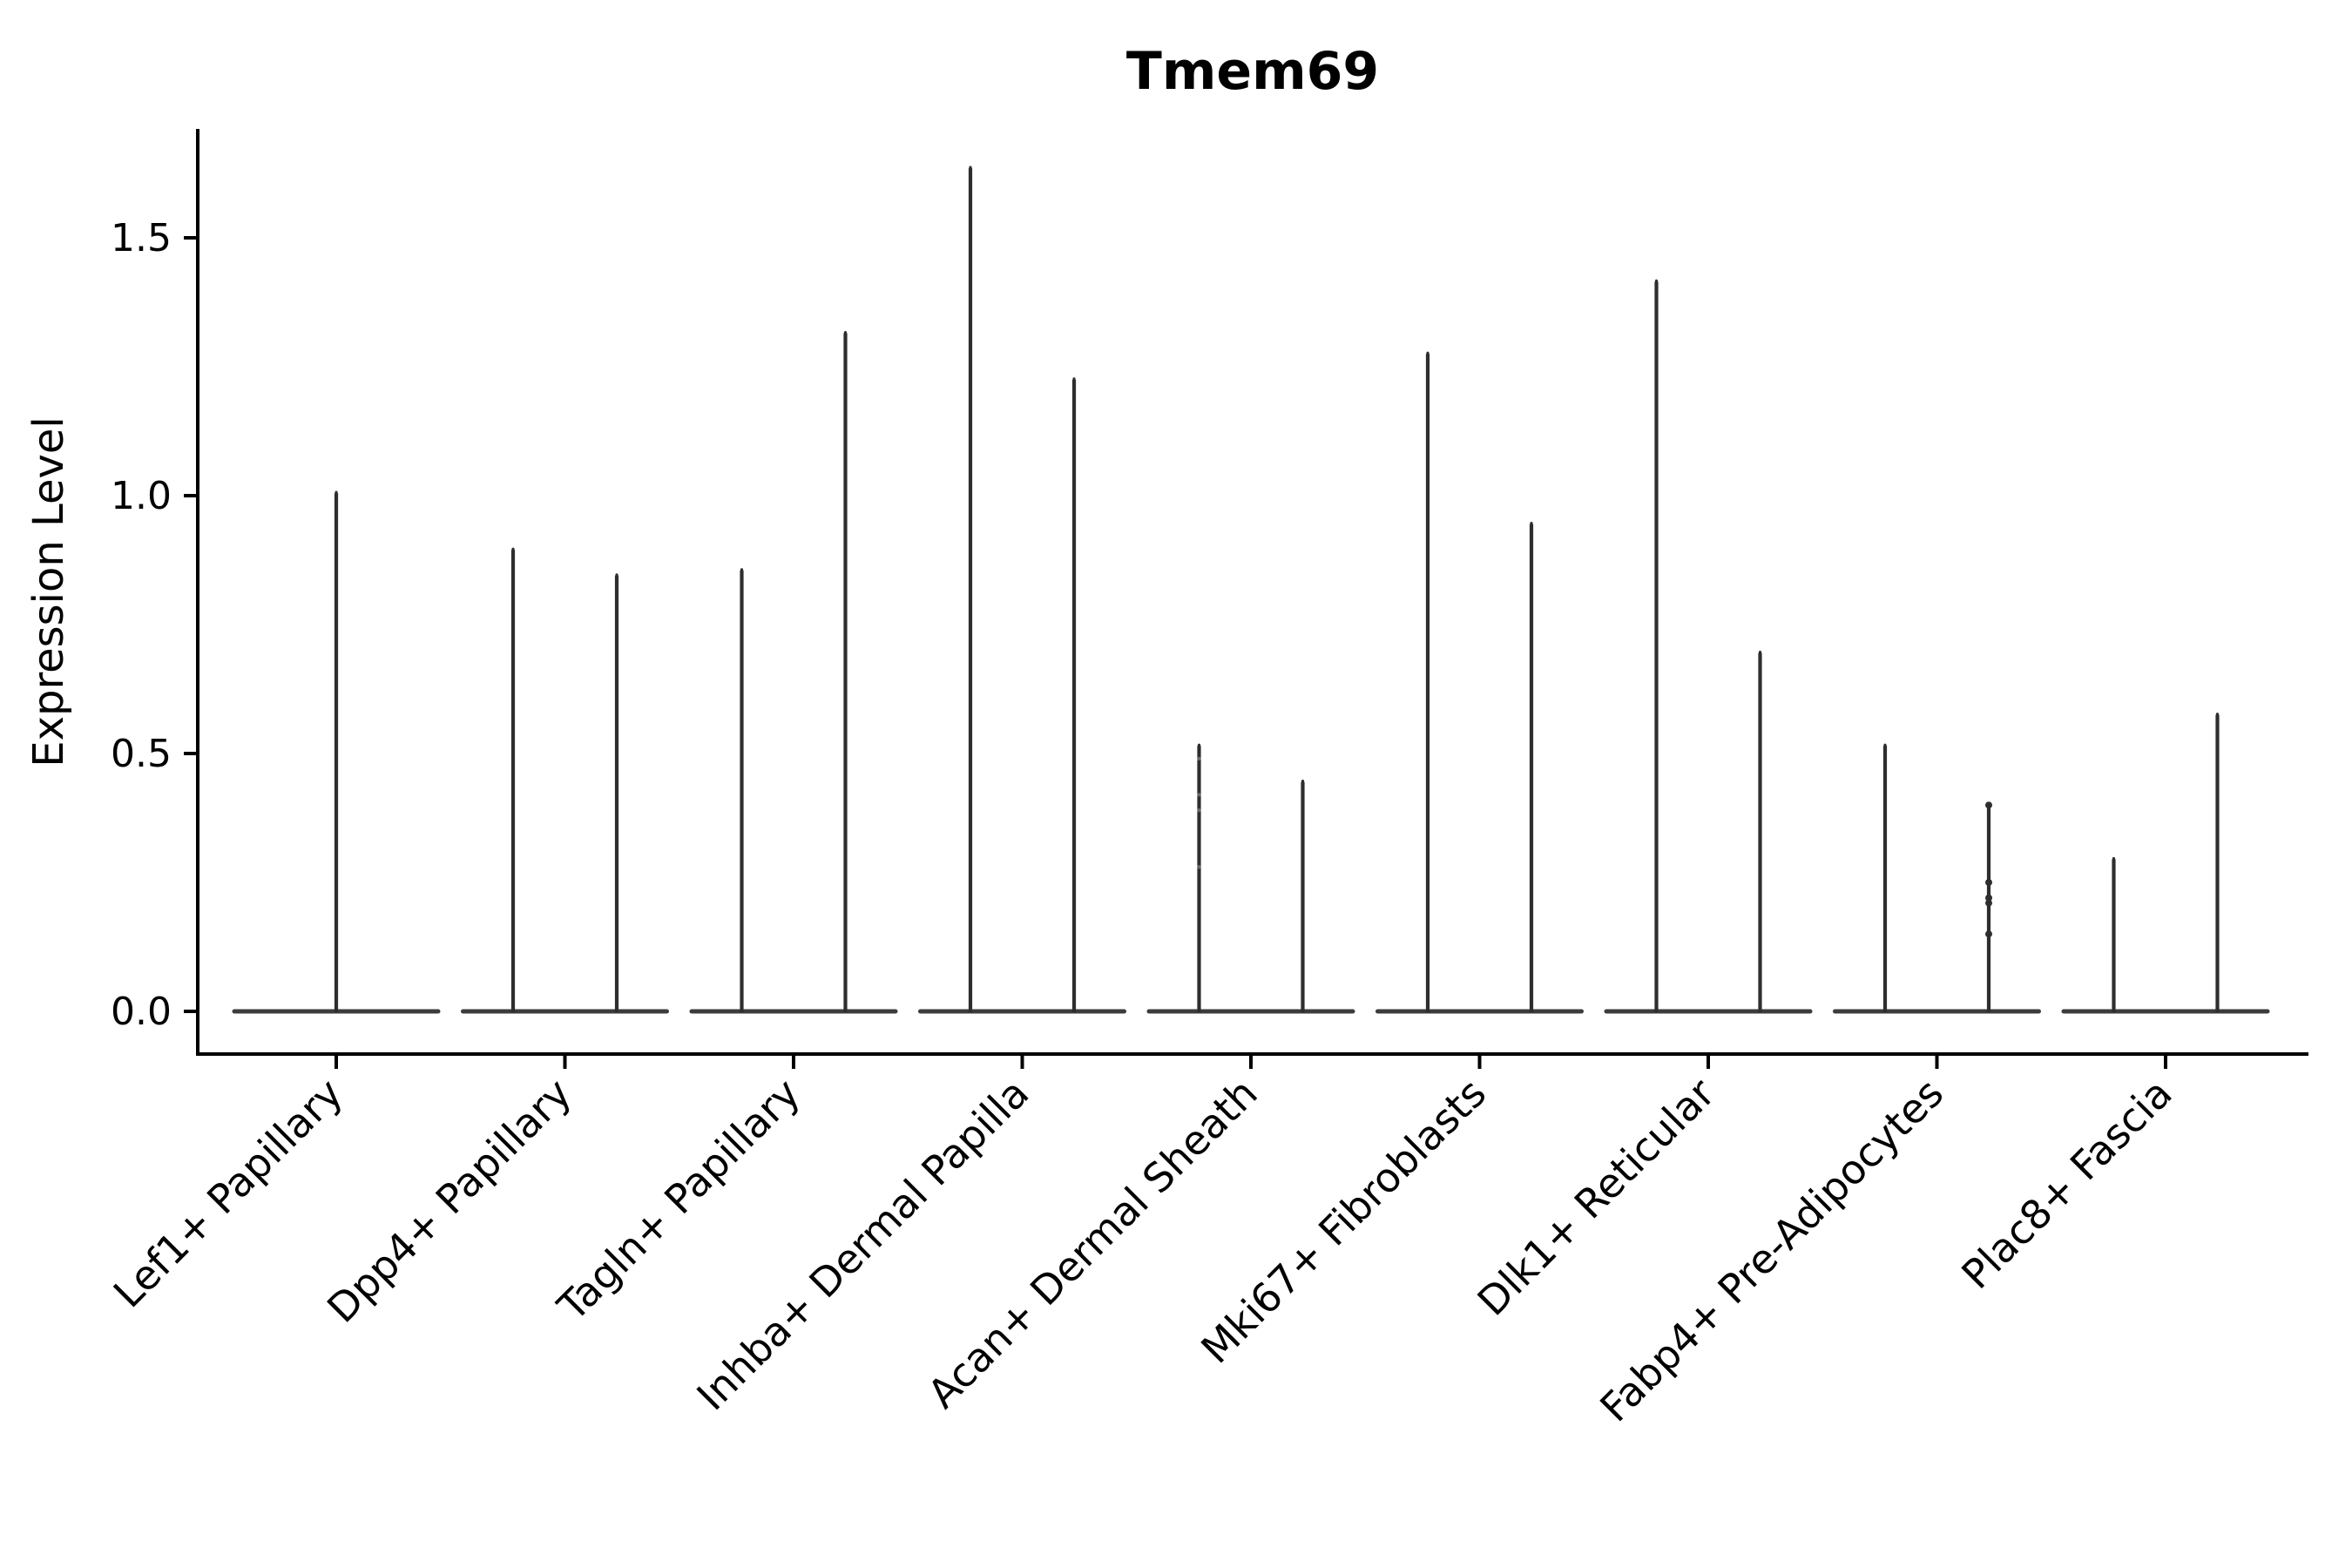 This screenshot has width=2352, height=1568. I want to click on y-axis-label: Expression Level, so click(48, 591).